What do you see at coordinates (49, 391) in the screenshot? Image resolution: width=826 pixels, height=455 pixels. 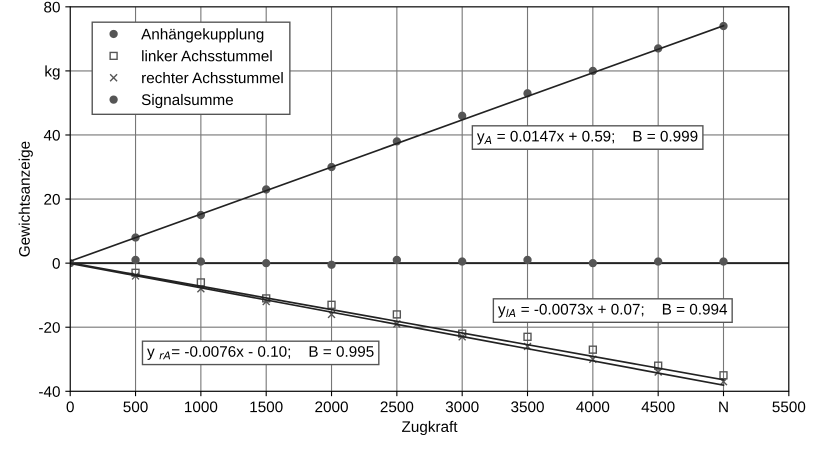 I see `y-tick-label: -40` at bounding box center [49, 391].